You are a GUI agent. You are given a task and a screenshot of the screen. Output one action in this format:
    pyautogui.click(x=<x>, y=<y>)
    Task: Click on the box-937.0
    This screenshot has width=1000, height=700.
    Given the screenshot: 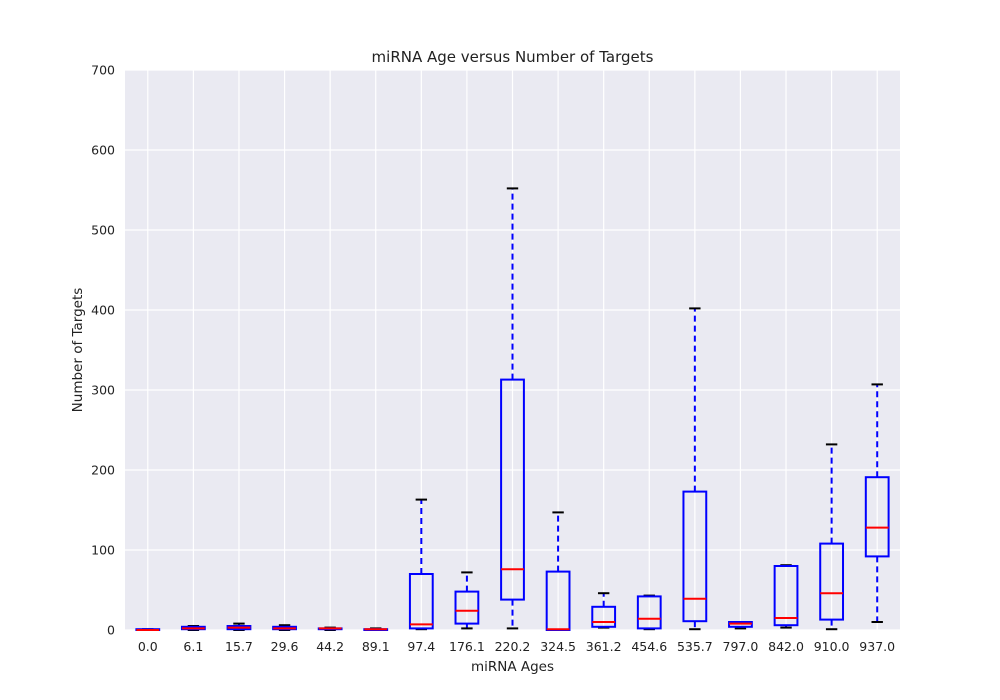 What is the action you would take?
    pyautogui.click(x=877, y=503)
    